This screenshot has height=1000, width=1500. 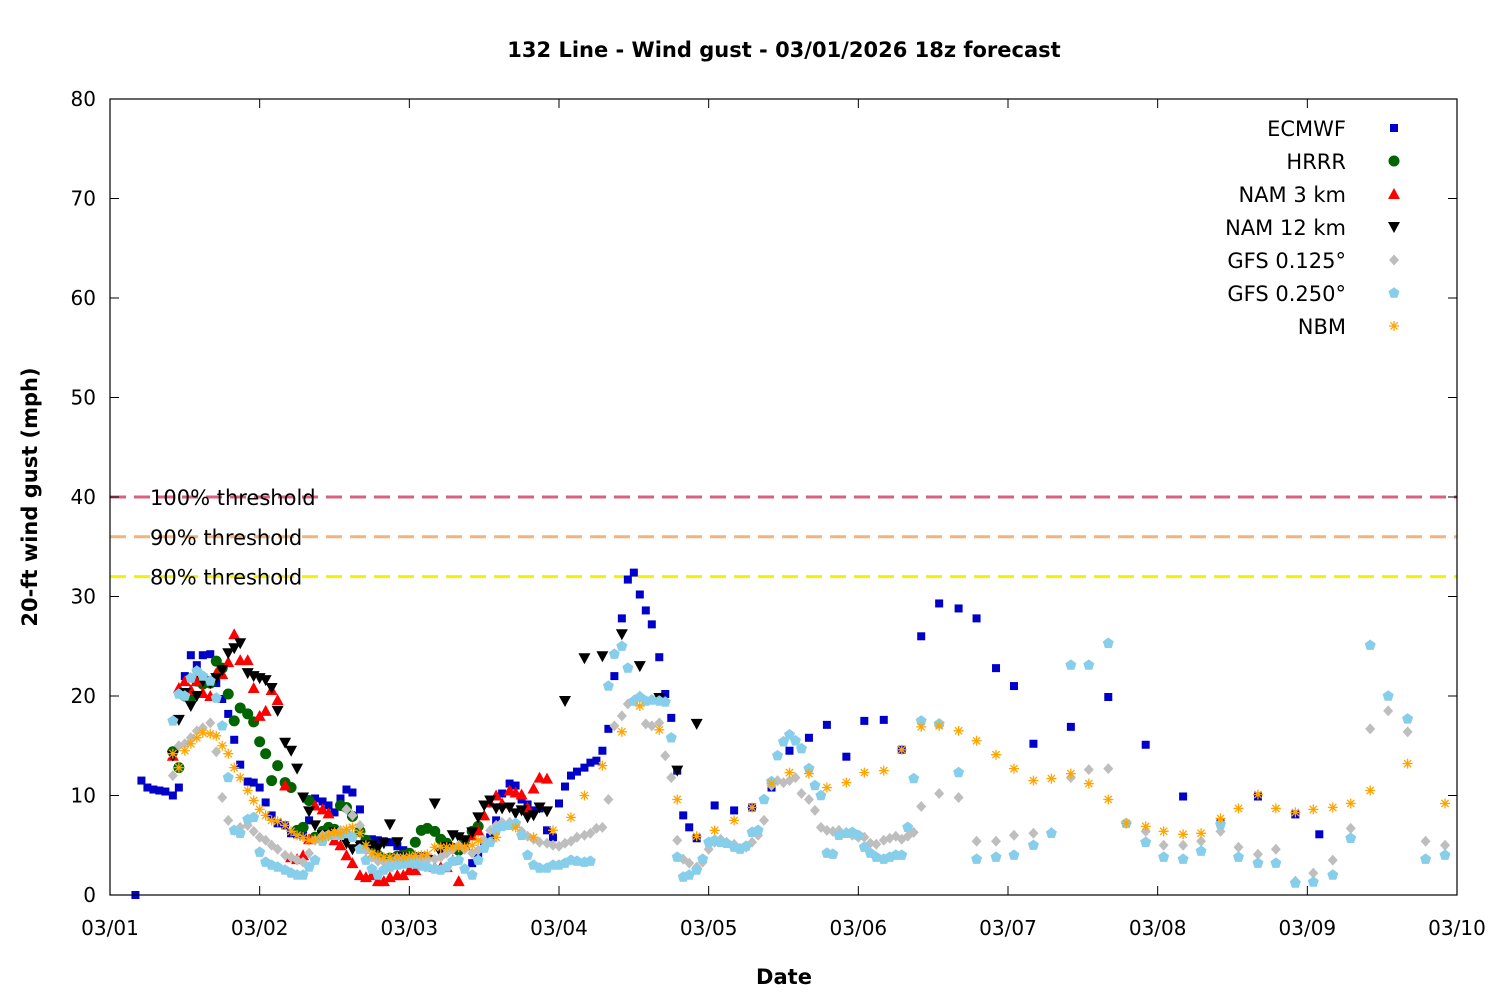 What do you see at coordinates (83, 99) in the screenshot?
I see `y-tick-label: 80` at bounding box center [83, 99].